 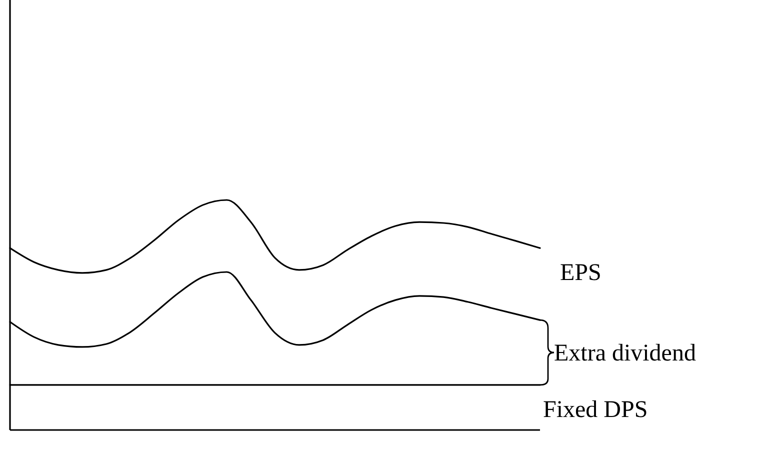 I want to click on series-label: Fixed DPS, so click(x=595, y=409).